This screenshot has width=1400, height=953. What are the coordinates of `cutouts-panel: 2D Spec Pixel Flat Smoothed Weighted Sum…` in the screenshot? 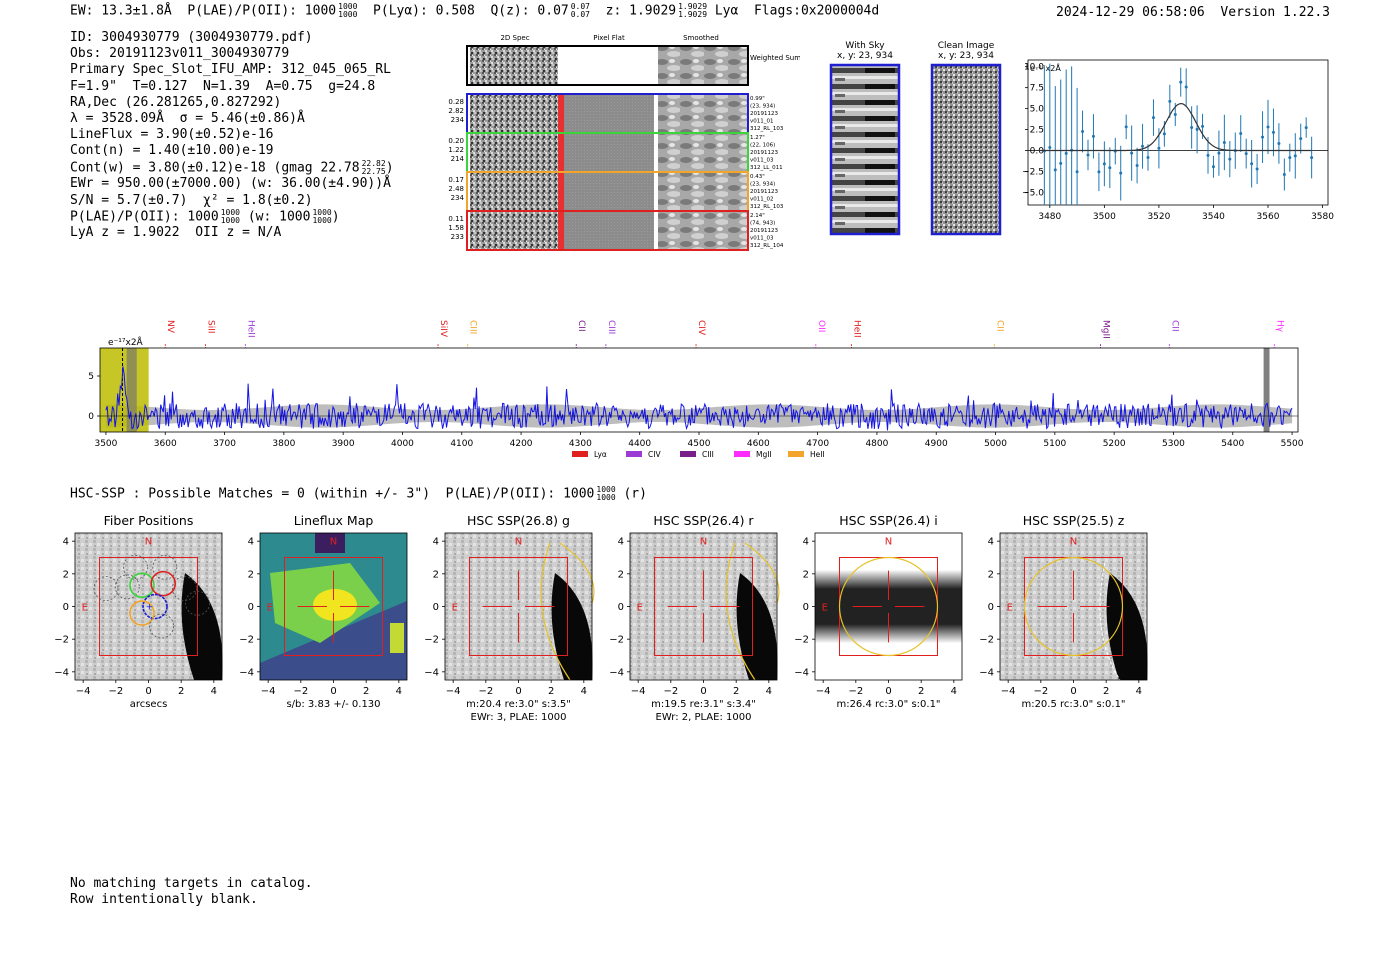 It's located at (624, 142).